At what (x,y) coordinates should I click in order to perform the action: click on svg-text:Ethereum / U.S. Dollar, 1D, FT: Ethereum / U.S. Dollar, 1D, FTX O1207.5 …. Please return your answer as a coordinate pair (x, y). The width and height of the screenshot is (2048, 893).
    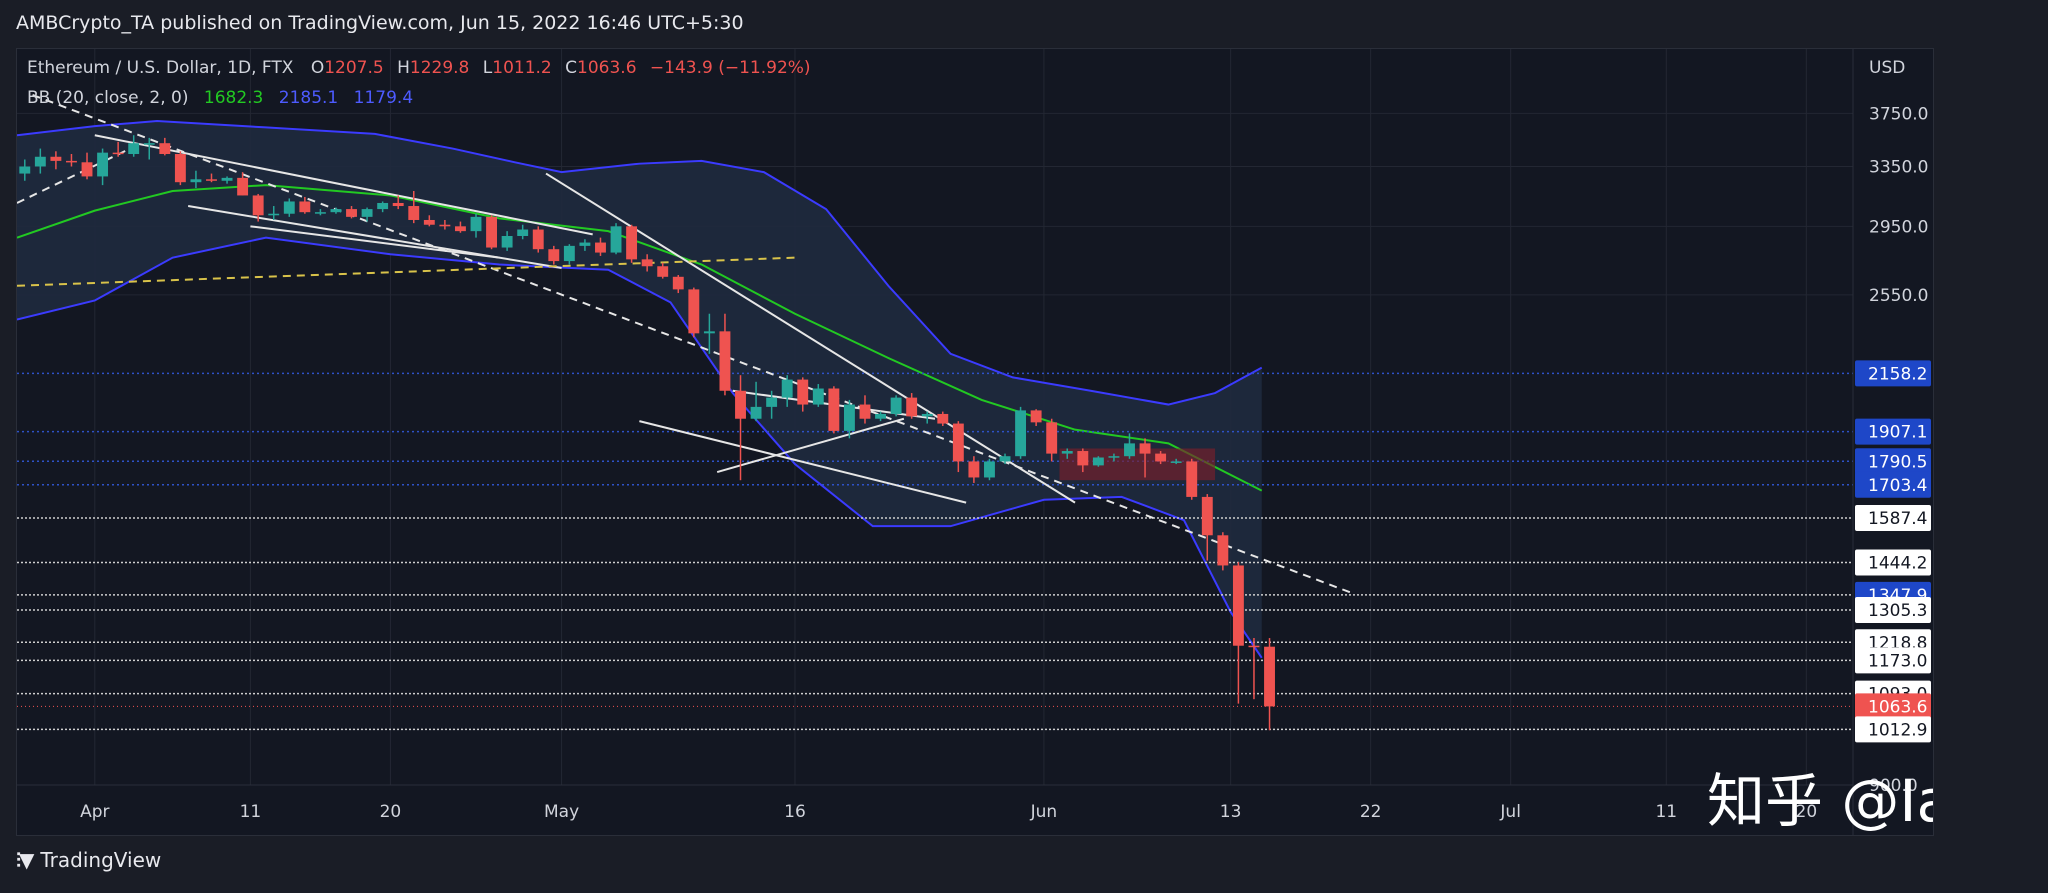
    Looking at the image, I should click on (419, 68).